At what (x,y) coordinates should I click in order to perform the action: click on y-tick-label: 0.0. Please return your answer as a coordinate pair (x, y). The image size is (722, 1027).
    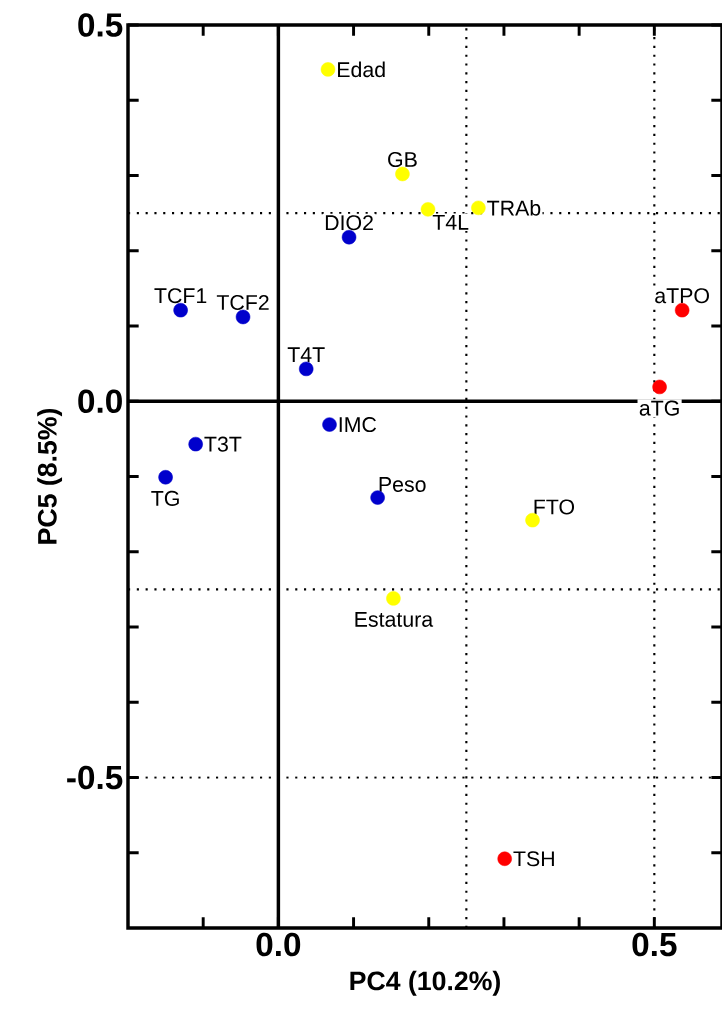
    Looking at the image, I should click on (100, 401).